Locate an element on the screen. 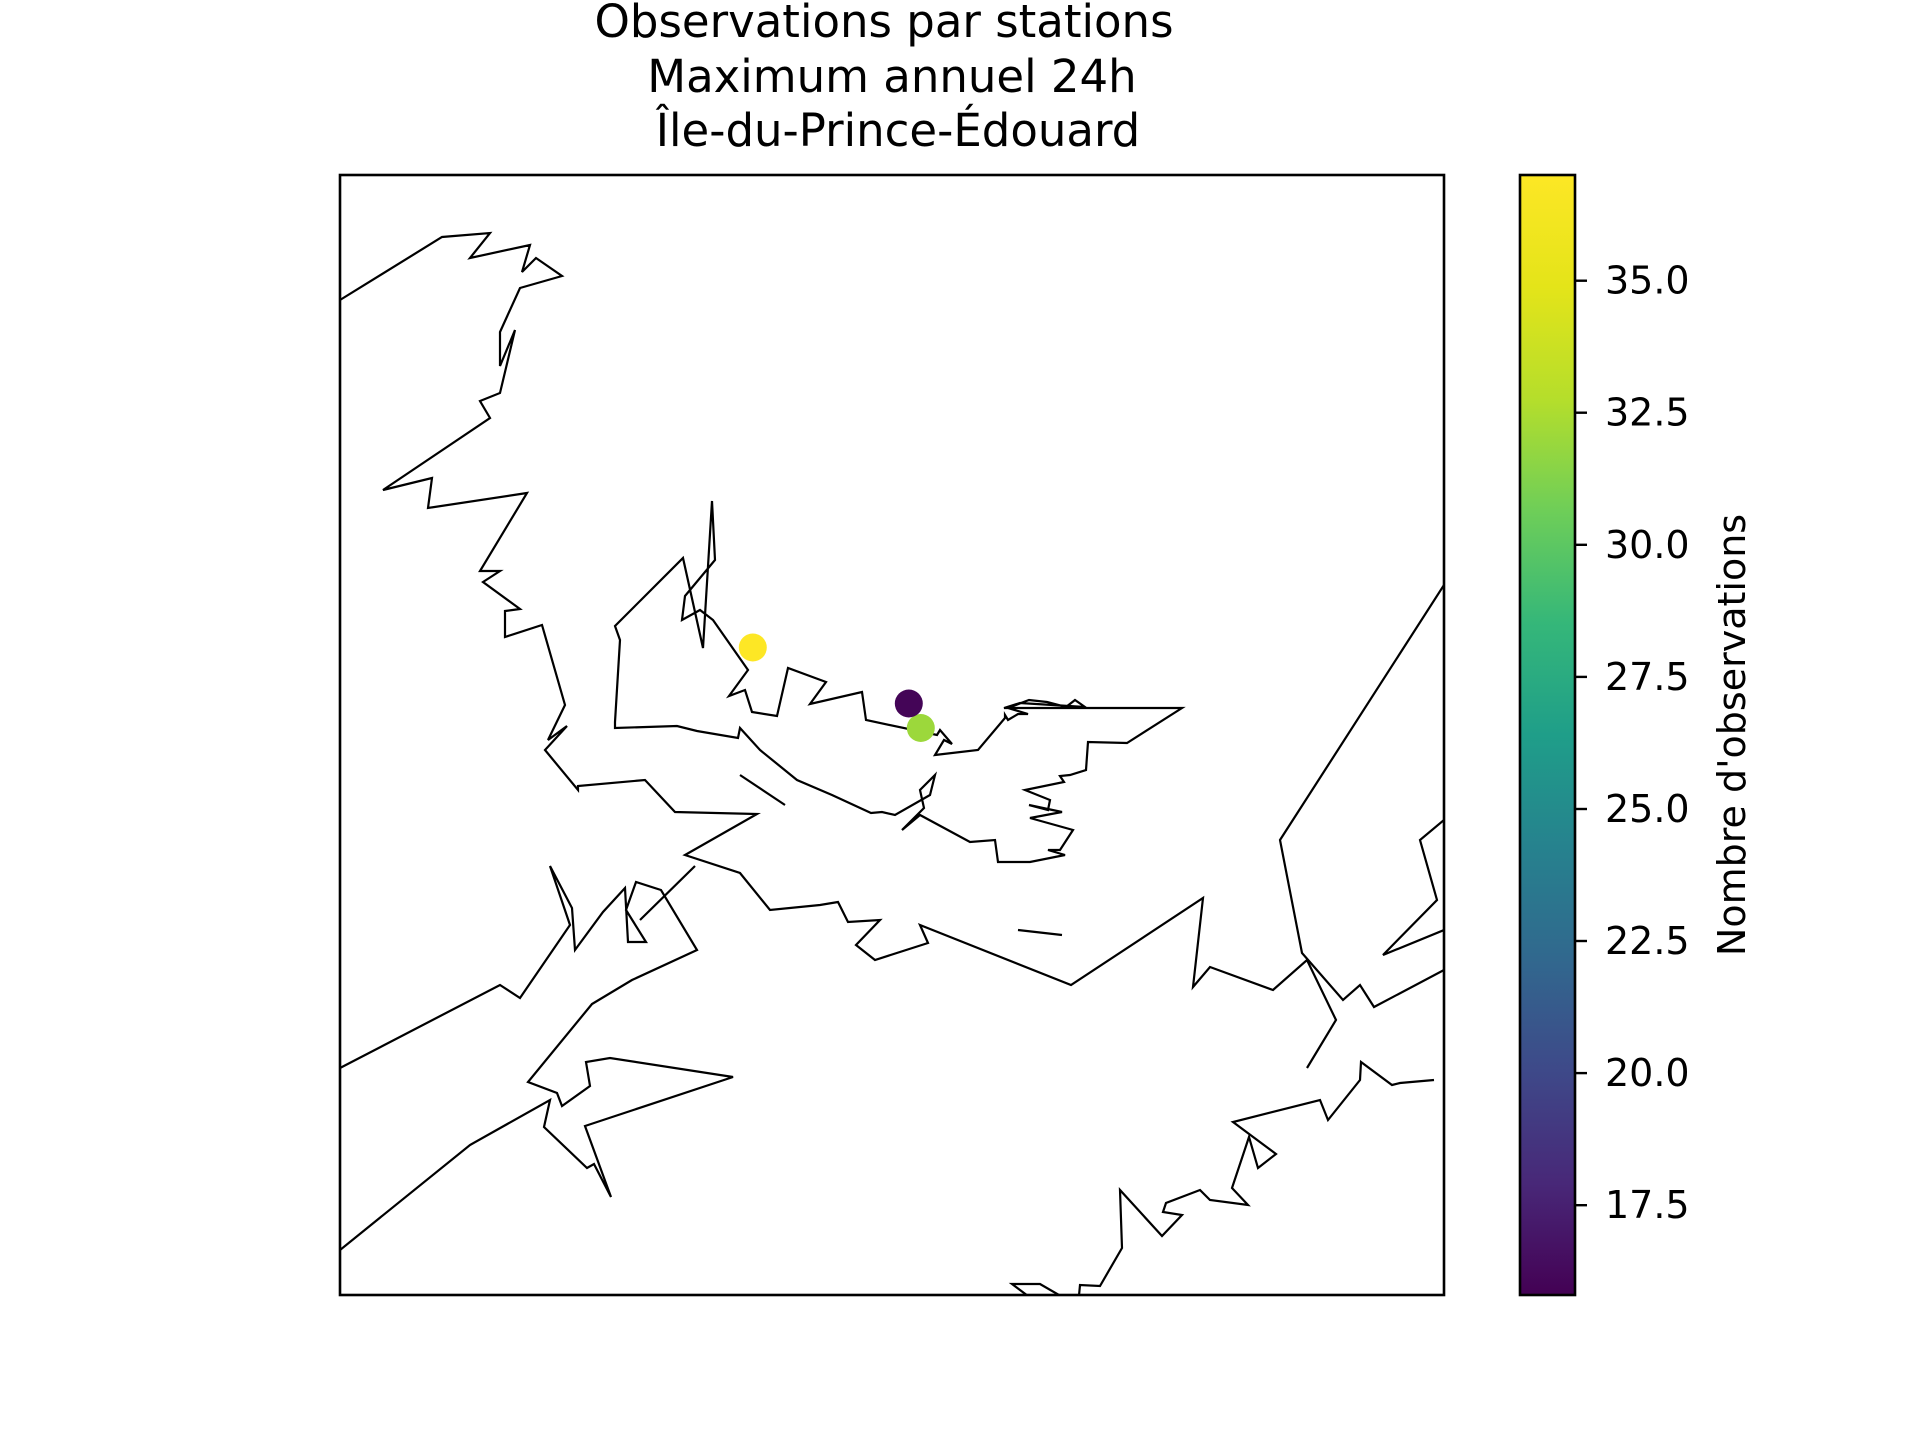  title-line-2: Maximum annuel 24h is located at coordinates (891, 76).